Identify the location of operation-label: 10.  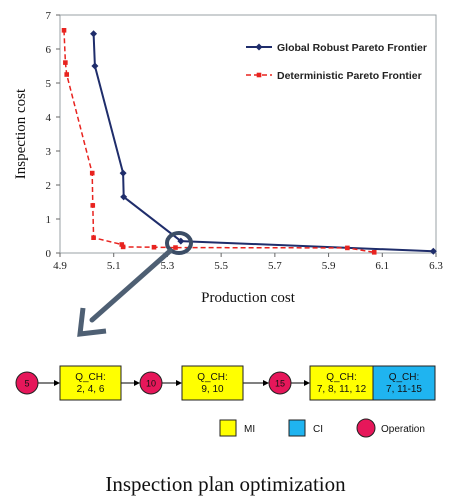
(151, 384).